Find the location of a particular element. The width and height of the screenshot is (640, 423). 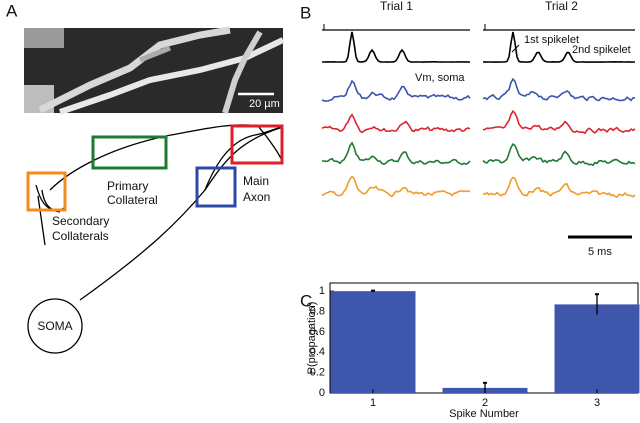

pointer is located at coordinates (515, 48).